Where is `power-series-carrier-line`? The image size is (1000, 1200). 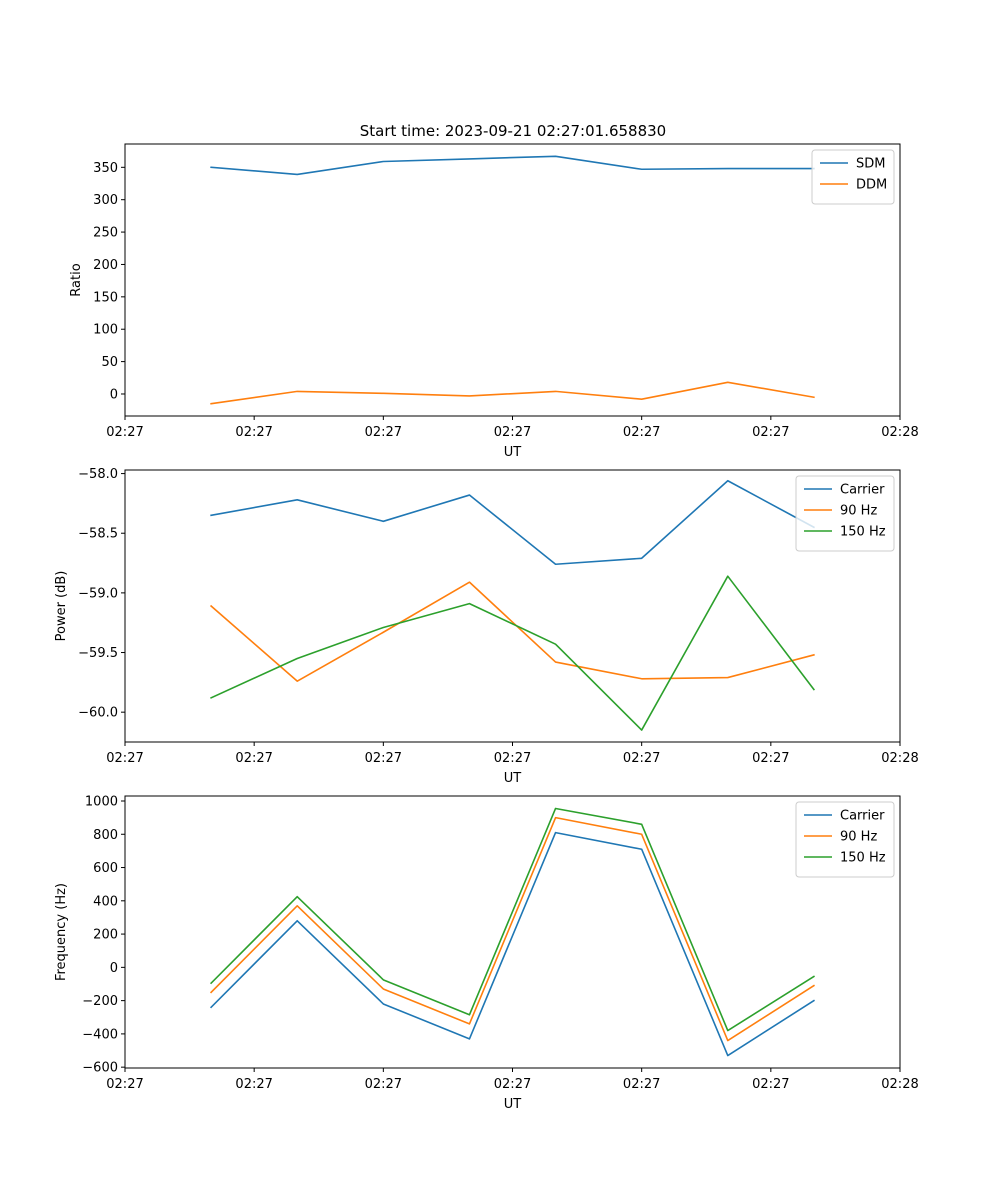 power-series-carrier-line is located at coordinates (512, 522).